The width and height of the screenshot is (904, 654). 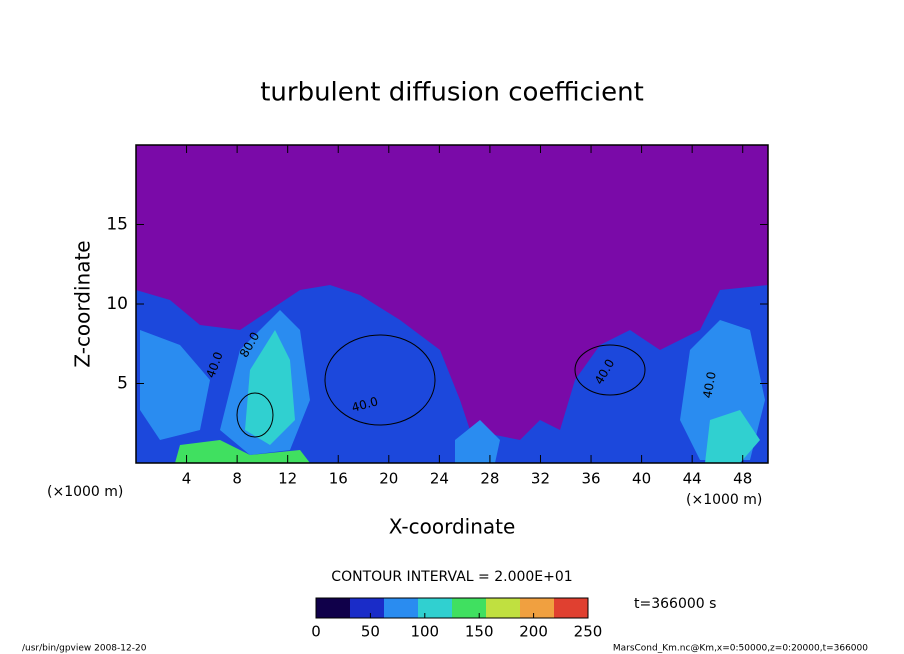 What do you see at coordinates (388, 479) in the screenshot?
I see `x-tick-label: 20` at bounding box center [388, 479].